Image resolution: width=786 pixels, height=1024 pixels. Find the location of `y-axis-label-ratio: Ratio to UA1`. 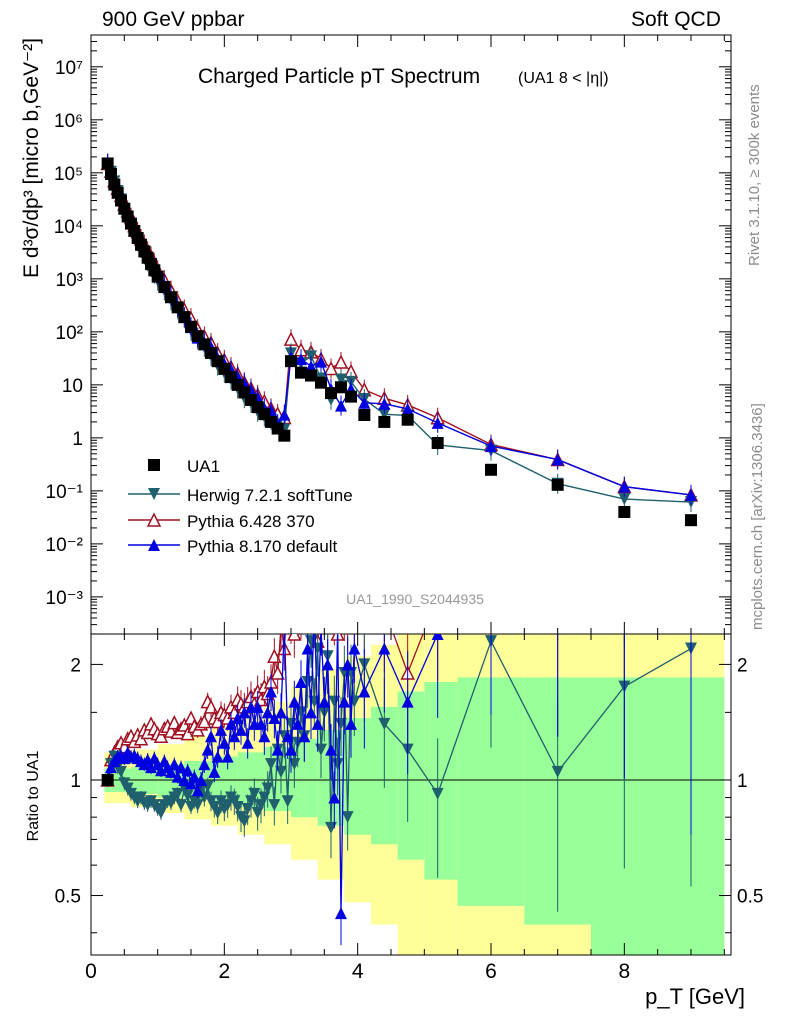

y-axis-label-ratio: Ratio to UA1 is located at coordinates (33, 796).